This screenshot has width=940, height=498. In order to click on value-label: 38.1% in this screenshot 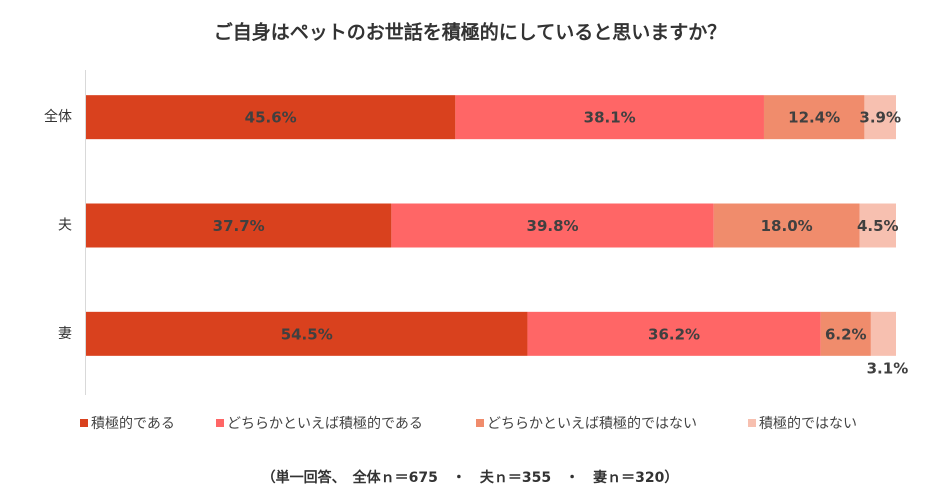, I will do `click(610, 118)`.